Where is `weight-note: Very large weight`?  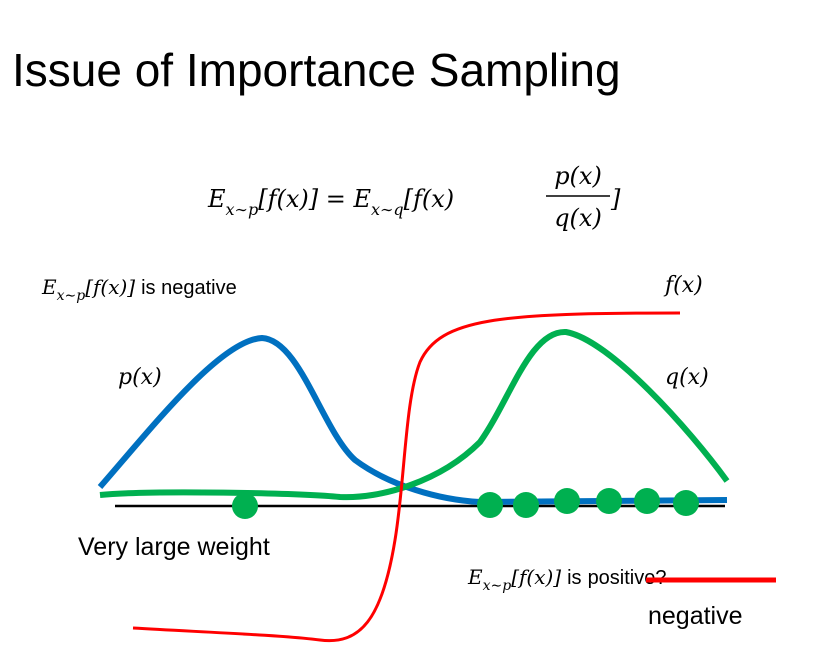 weight-note: Very large weight is located at coordinates (174, 547).